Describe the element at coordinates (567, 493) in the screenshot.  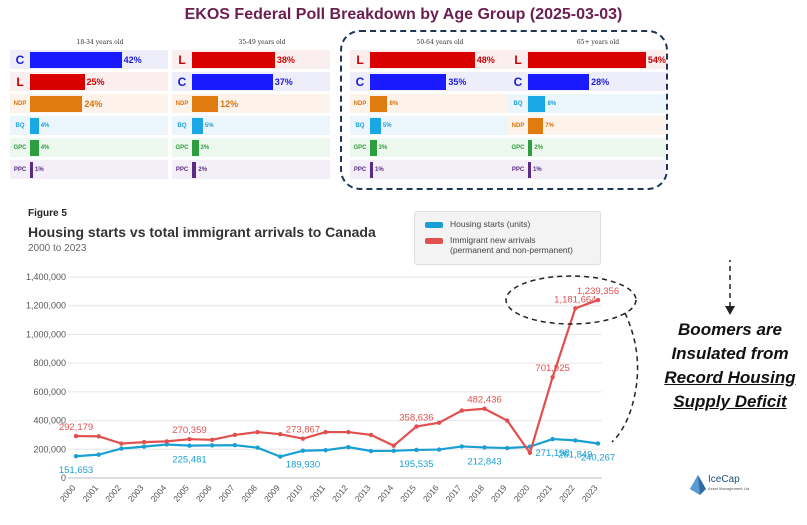
I see `x-tick-label: 2022` at that location.